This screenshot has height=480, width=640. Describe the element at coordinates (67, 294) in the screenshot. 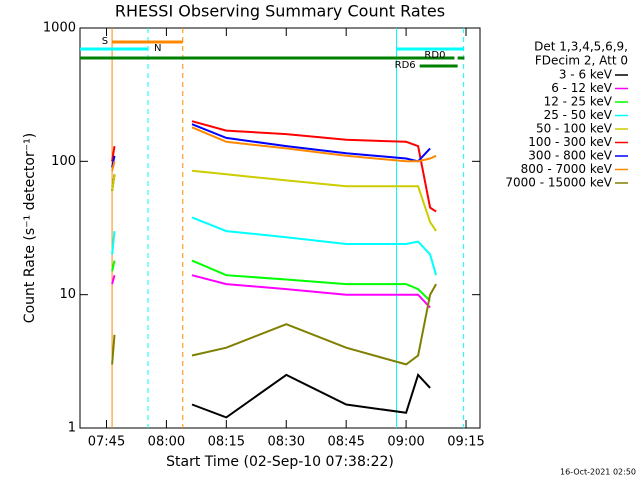

I see `y-tick-label: 10` at that location.